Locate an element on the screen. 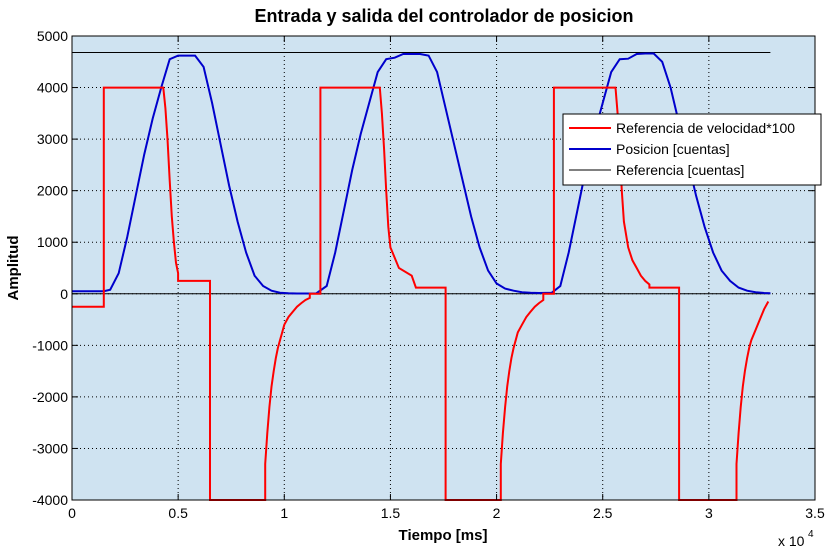  y-tick-label: 5000 is located at coordinates (52, 36).